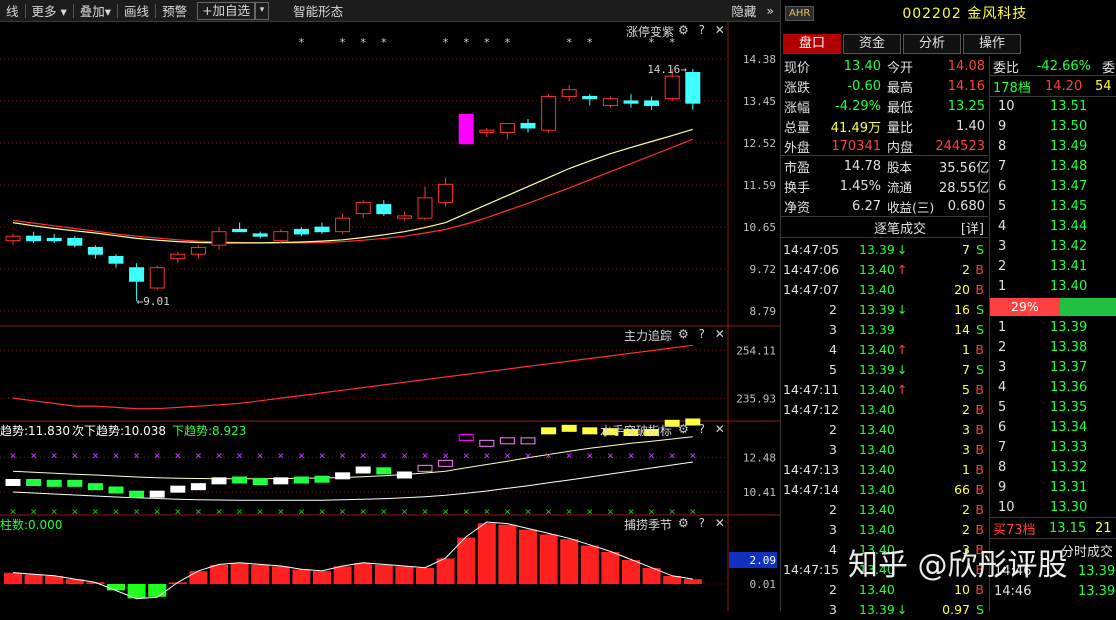 The image size is (1116, 620). I want to click on divider, so click(1053, 517).